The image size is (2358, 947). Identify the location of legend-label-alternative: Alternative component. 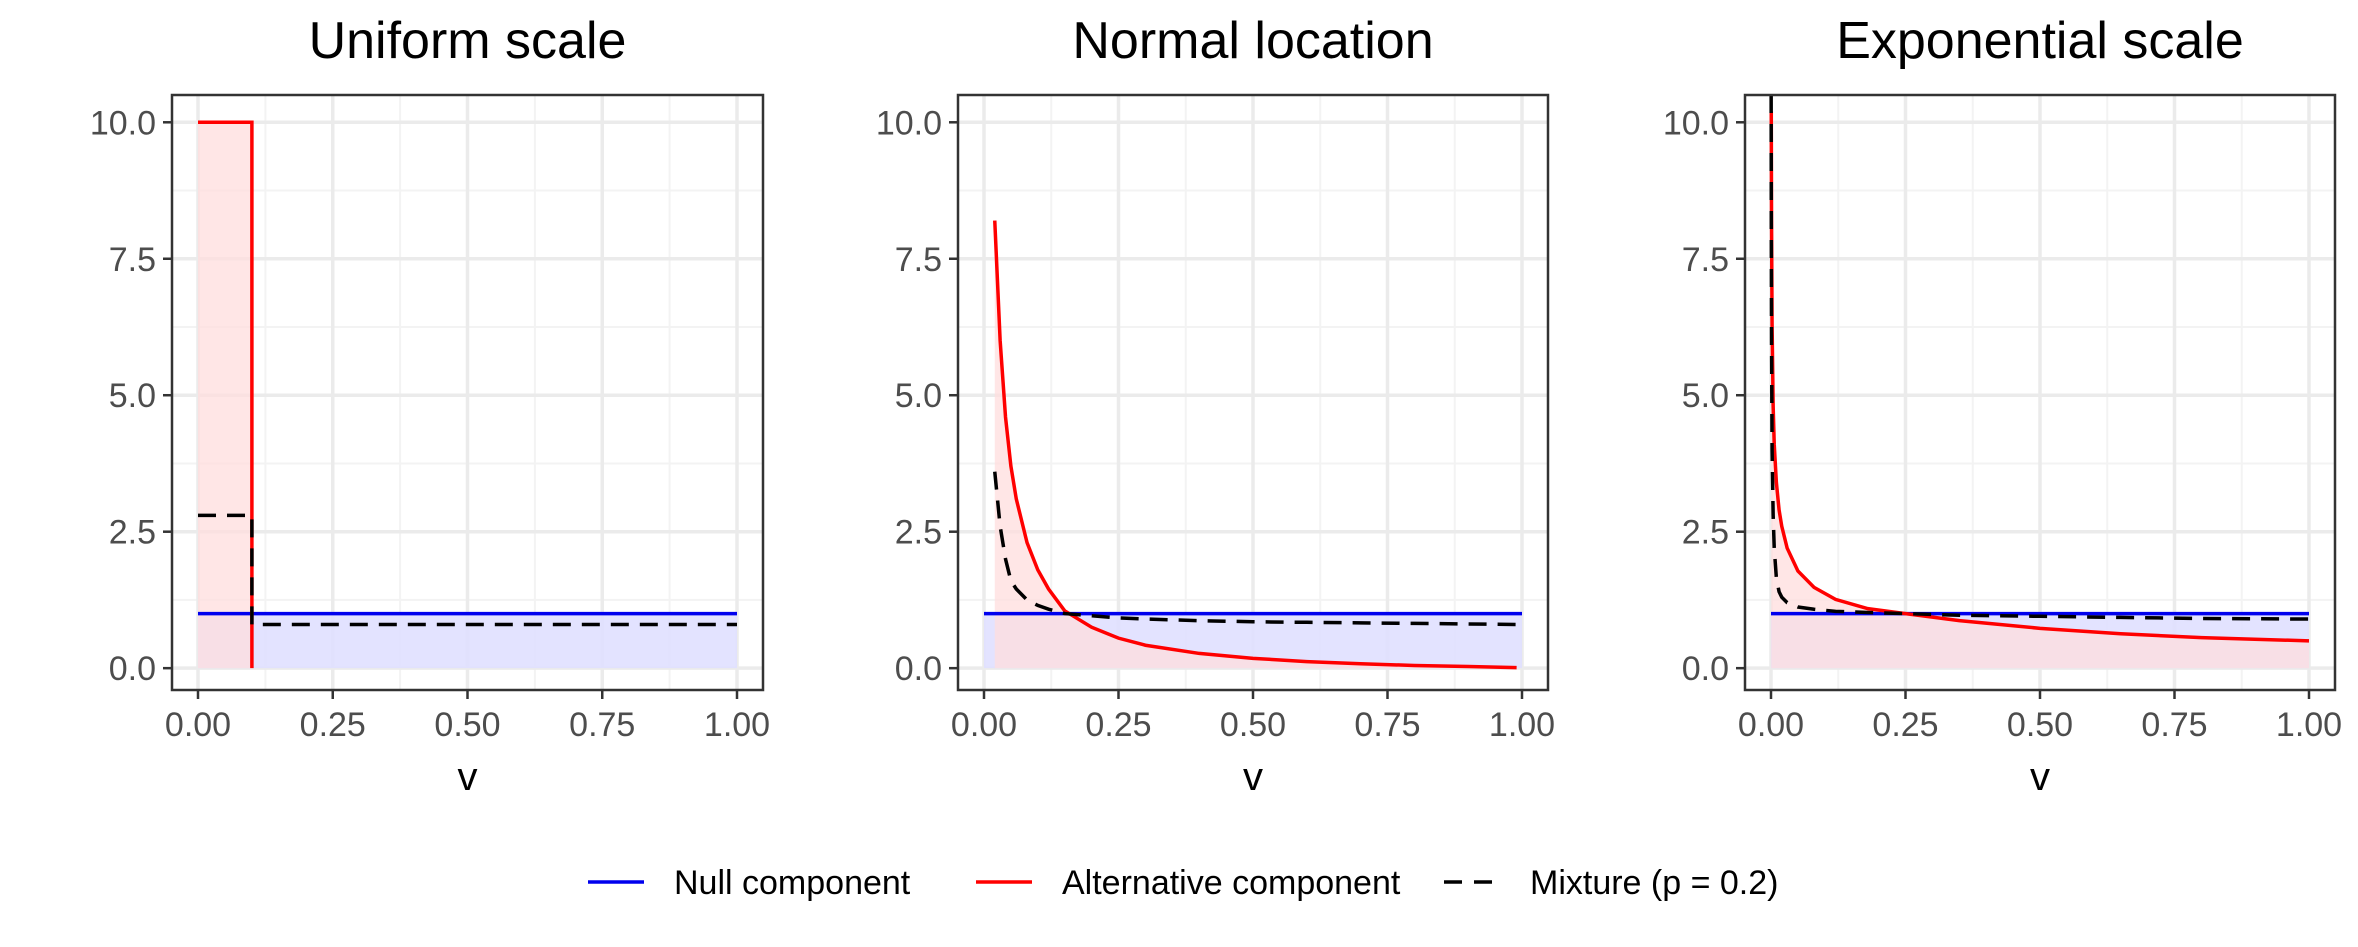
(1231, 883).